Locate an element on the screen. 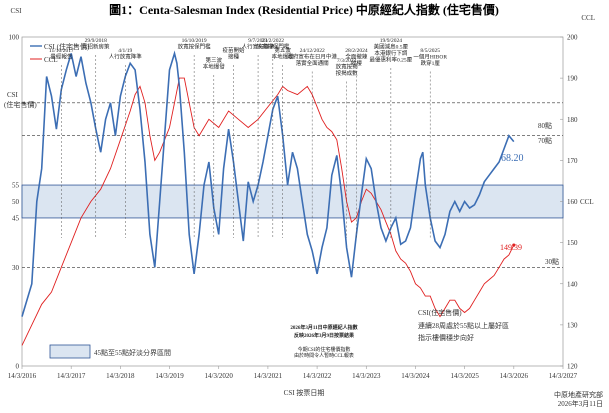 The image size is (609, 413). tag-70: 70點 is located at coordinates (545, 140).